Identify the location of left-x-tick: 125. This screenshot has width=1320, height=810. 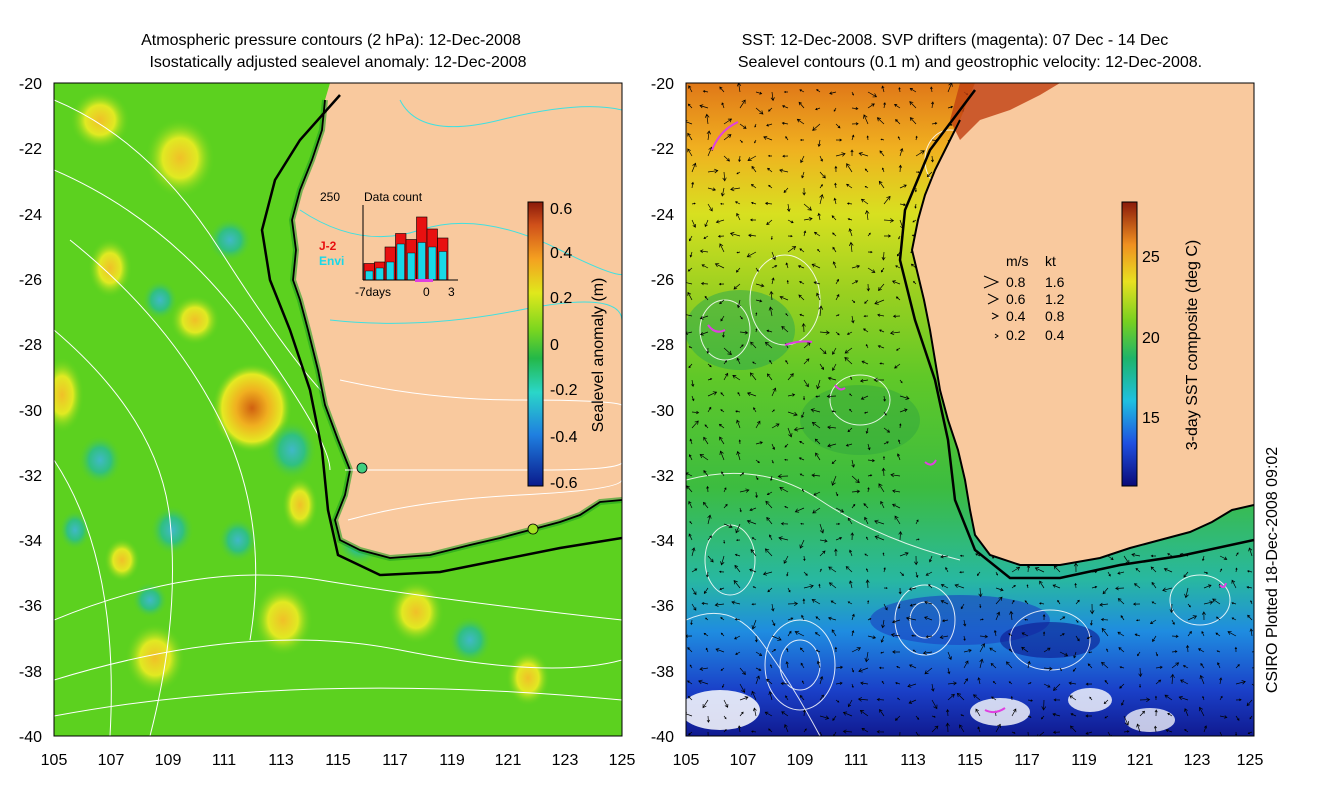
(622, 760).